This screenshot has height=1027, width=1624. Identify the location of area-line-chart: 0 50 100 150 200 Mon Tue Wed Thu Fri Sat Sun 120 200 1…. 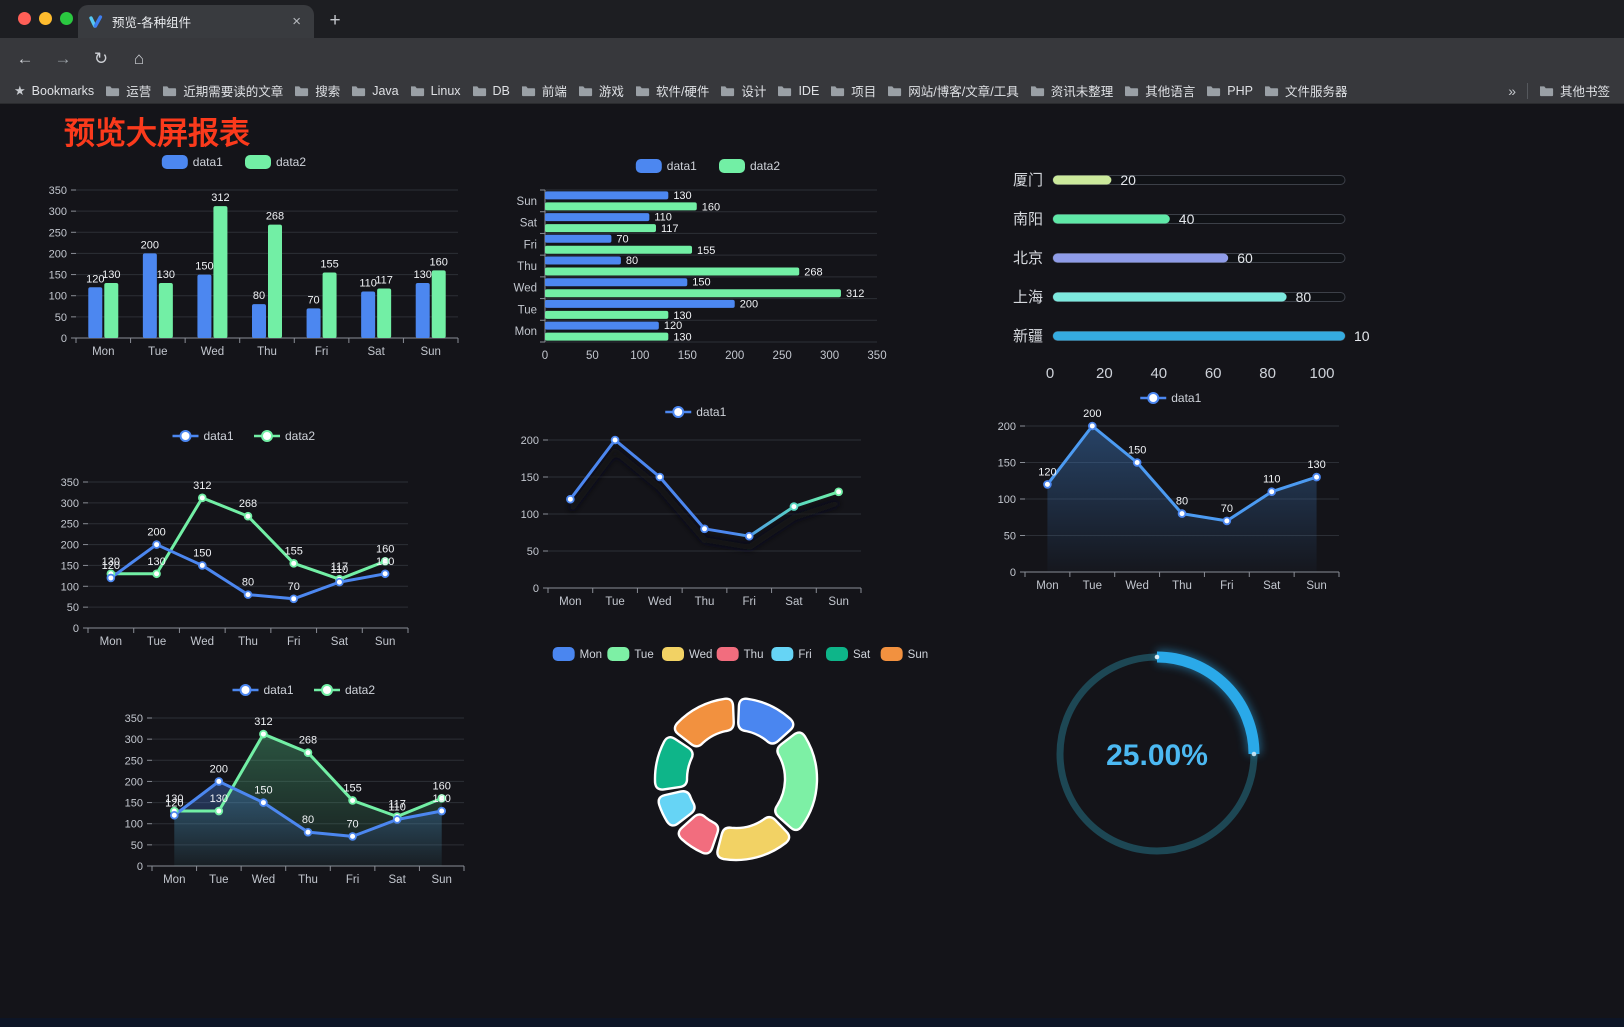
(1167, 497).